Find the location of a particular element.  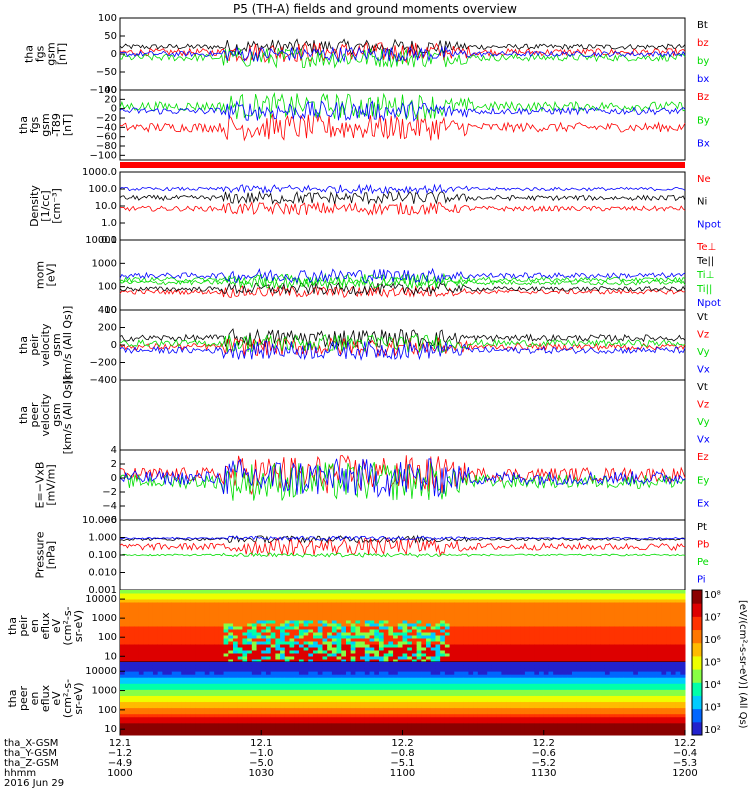

y-tick-label: 100.0 is located at coordinates (102, 189).